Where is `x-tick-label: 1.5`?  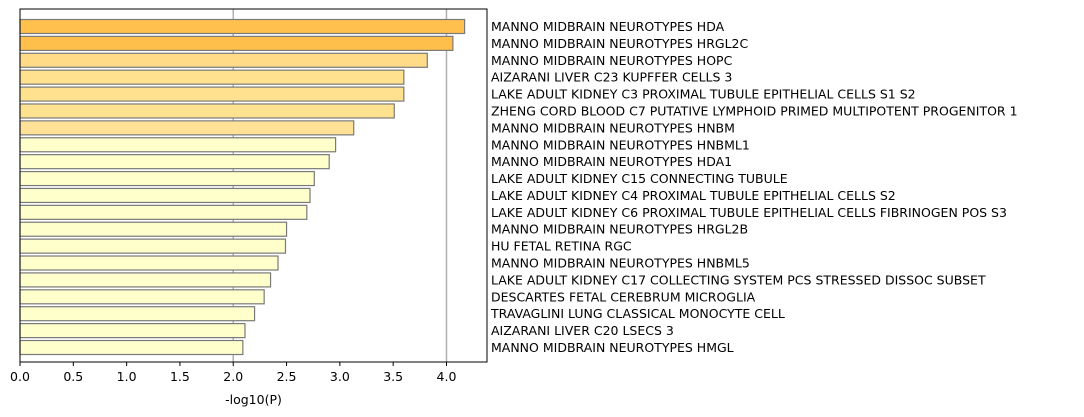
x-tick-label: 1.5 is located at coordinates (180, 376).